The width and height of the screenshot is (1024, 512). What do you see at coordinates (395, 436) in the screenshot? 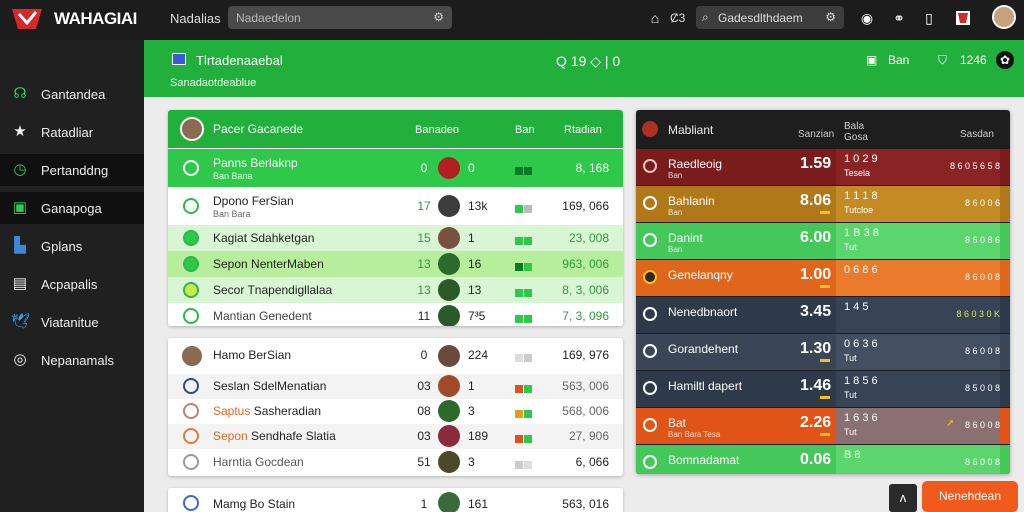
I see `table-row: Sepon Sendhafe Slatia 03 189 27, 906` at bounding box center [395, 436].